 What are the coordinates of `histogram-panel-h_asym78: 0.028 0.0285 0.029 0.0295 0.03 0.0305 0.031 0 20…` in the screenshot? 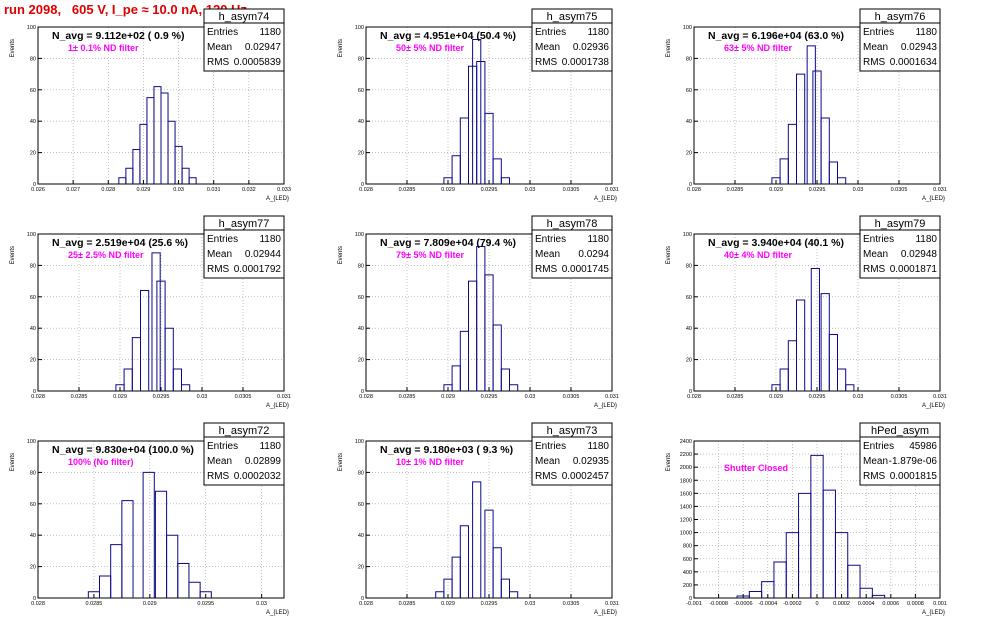 It's located at (478, 312).